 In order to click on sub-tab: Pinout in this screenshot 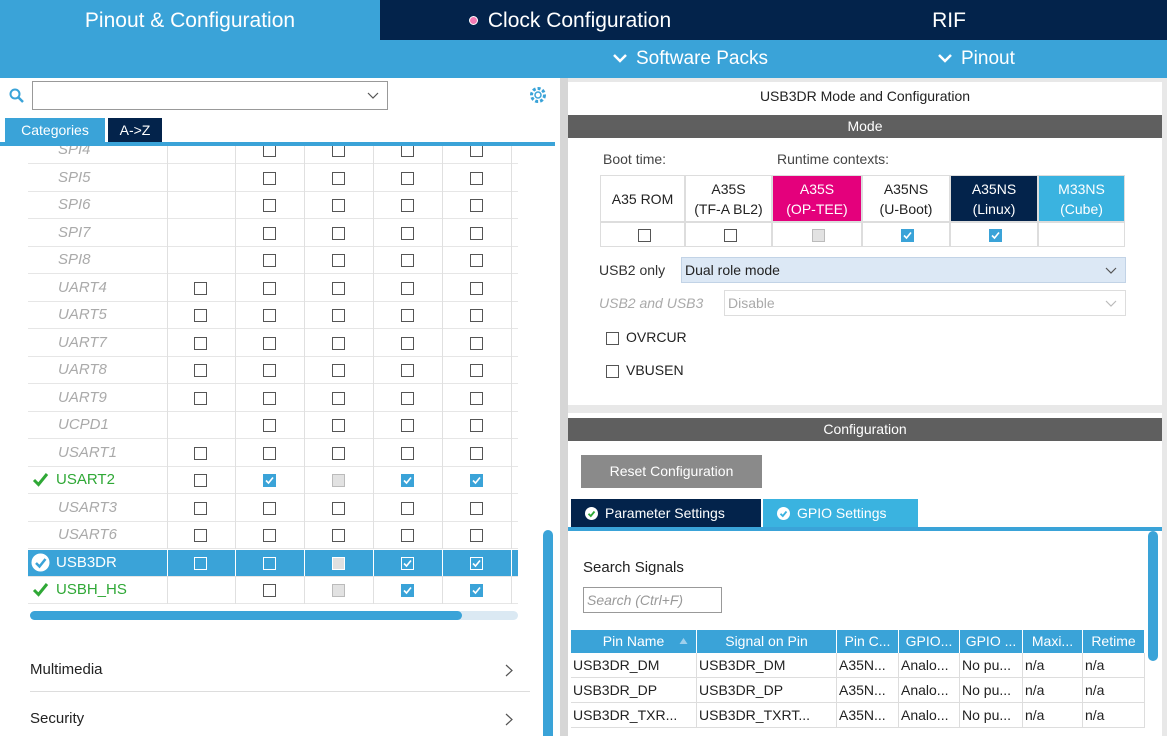, I will do `click(975, 59)`.